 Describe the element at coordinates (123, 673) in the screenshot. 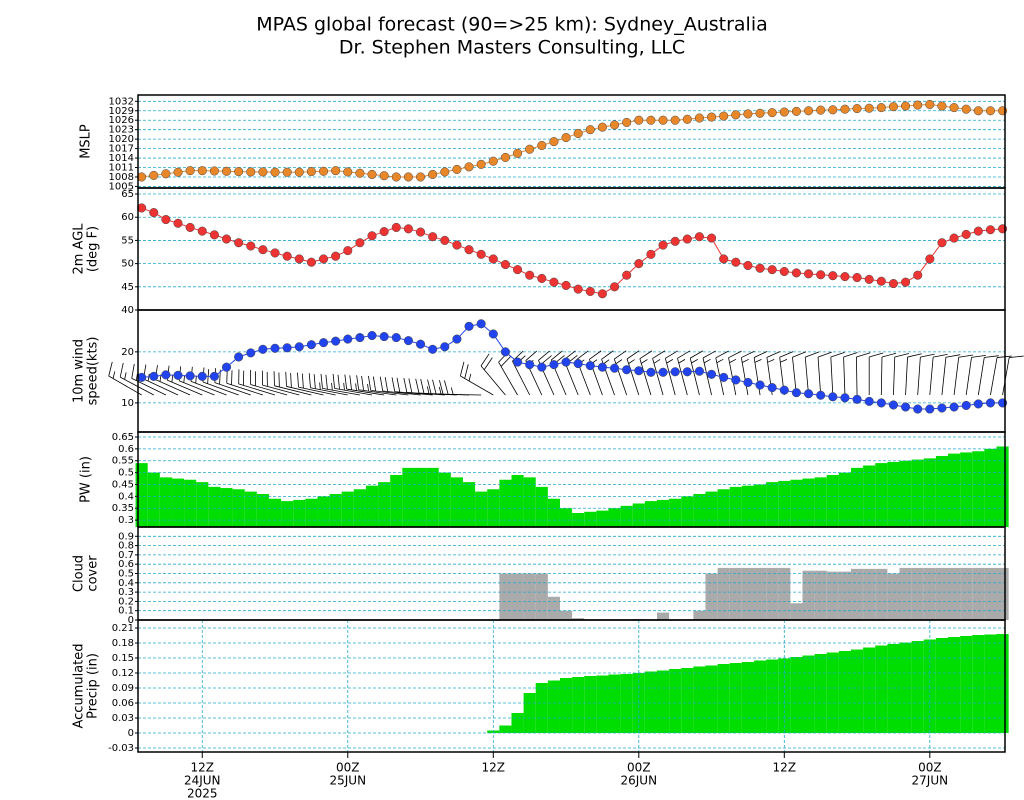

I see `y-tick-label: 0.12` at that location.